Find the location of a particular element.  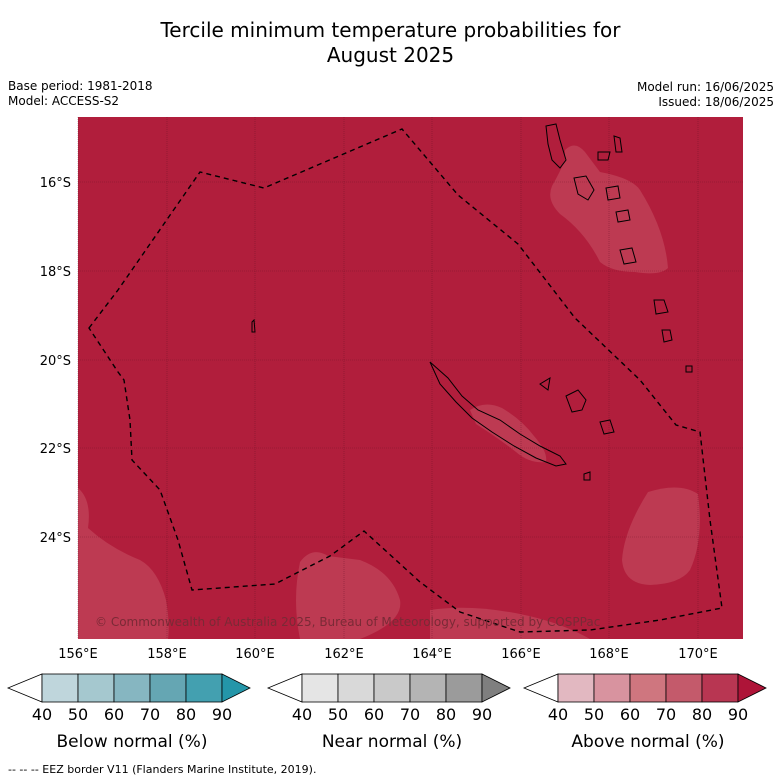

lon-tick: 170°E is located at coordinates (698, 654).